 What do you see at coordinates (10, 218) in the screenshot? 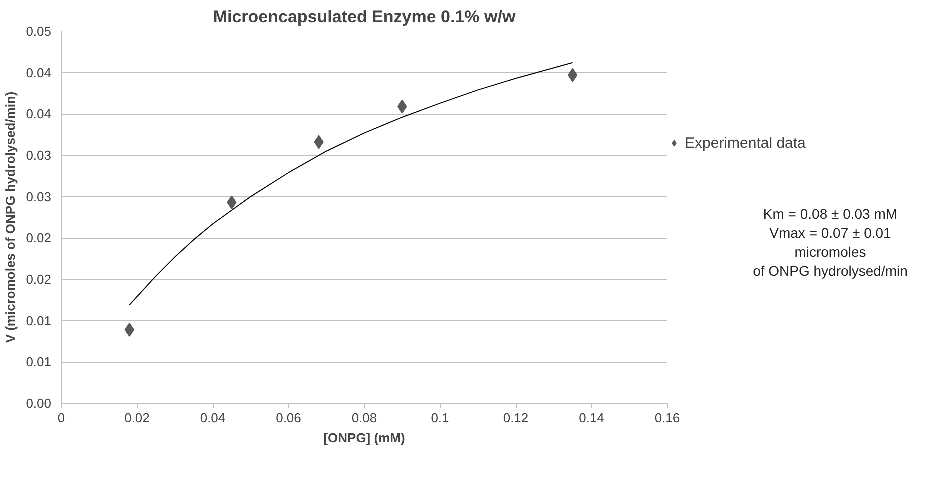
I see `y-axis-title: V (micromoles of ONPG hydrolysed/min)` at bounding box center [10, 218].